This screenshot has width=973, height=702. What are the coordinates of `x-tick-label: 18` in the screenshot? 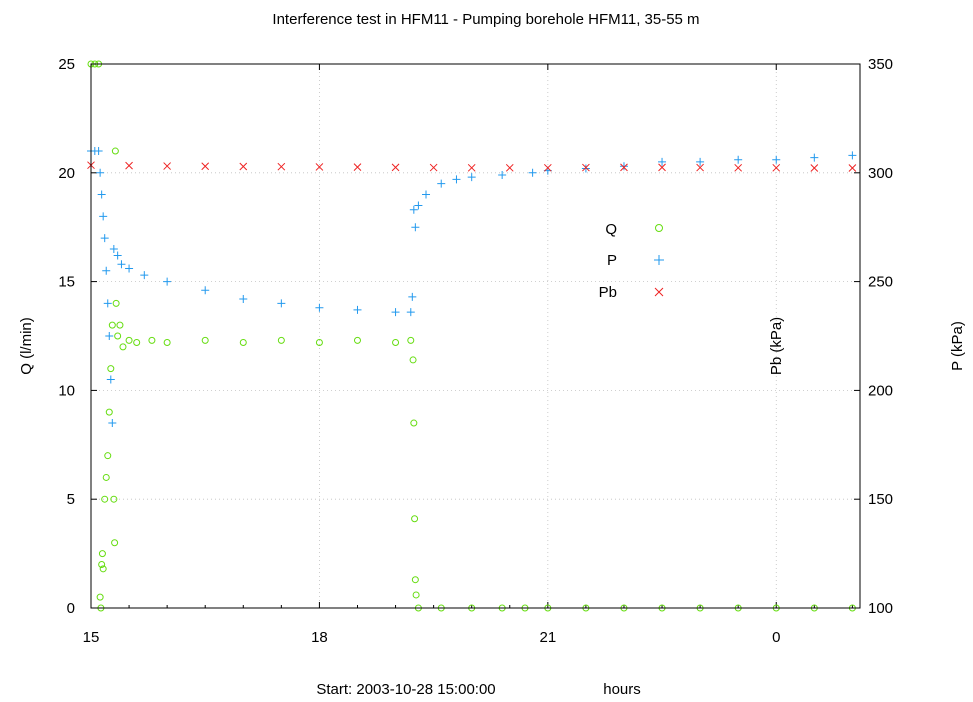 It's located at (319, 637).